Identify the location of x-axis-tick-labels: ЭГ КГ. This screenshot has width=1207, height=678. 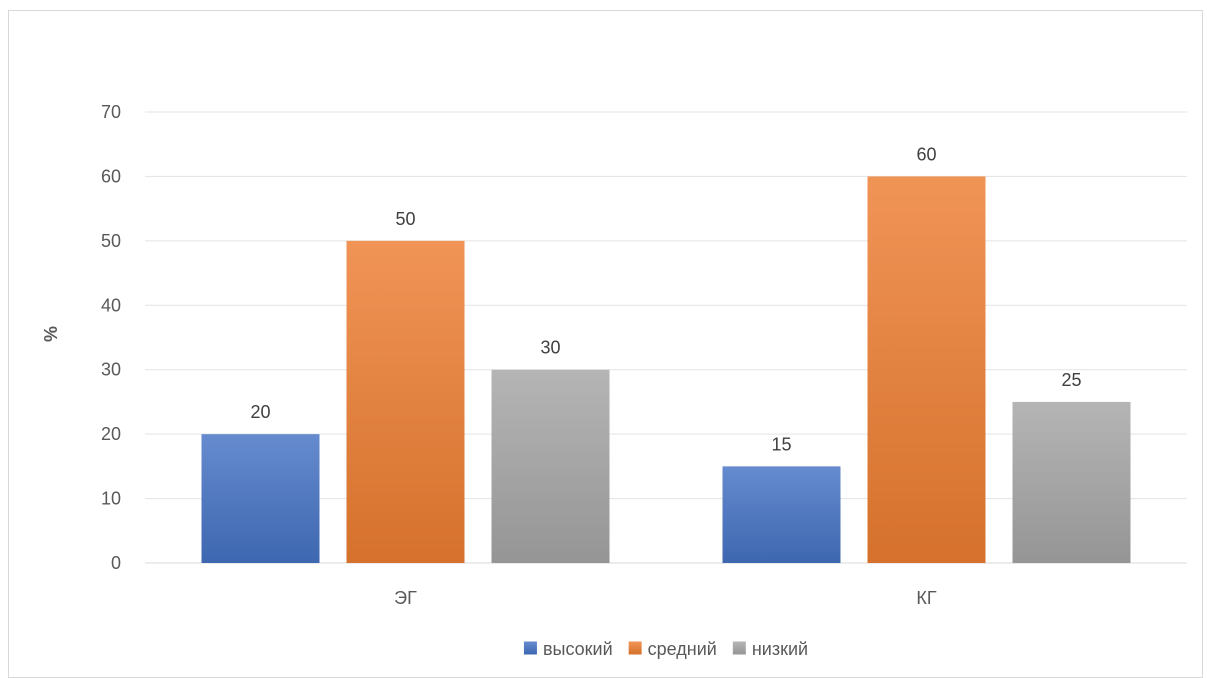
(665, 598).